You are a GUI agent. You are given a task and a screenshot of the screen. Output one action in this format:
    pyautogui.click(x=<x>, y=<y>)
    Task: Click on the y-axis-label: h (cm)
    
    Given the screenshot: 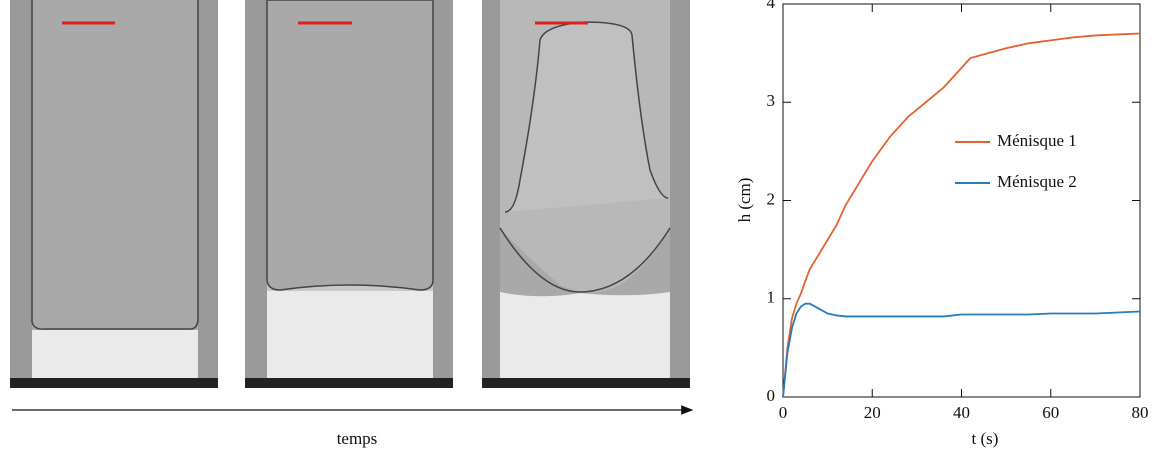 What is the action you would take?
    pyautogui.click(x=744, y=200)
    